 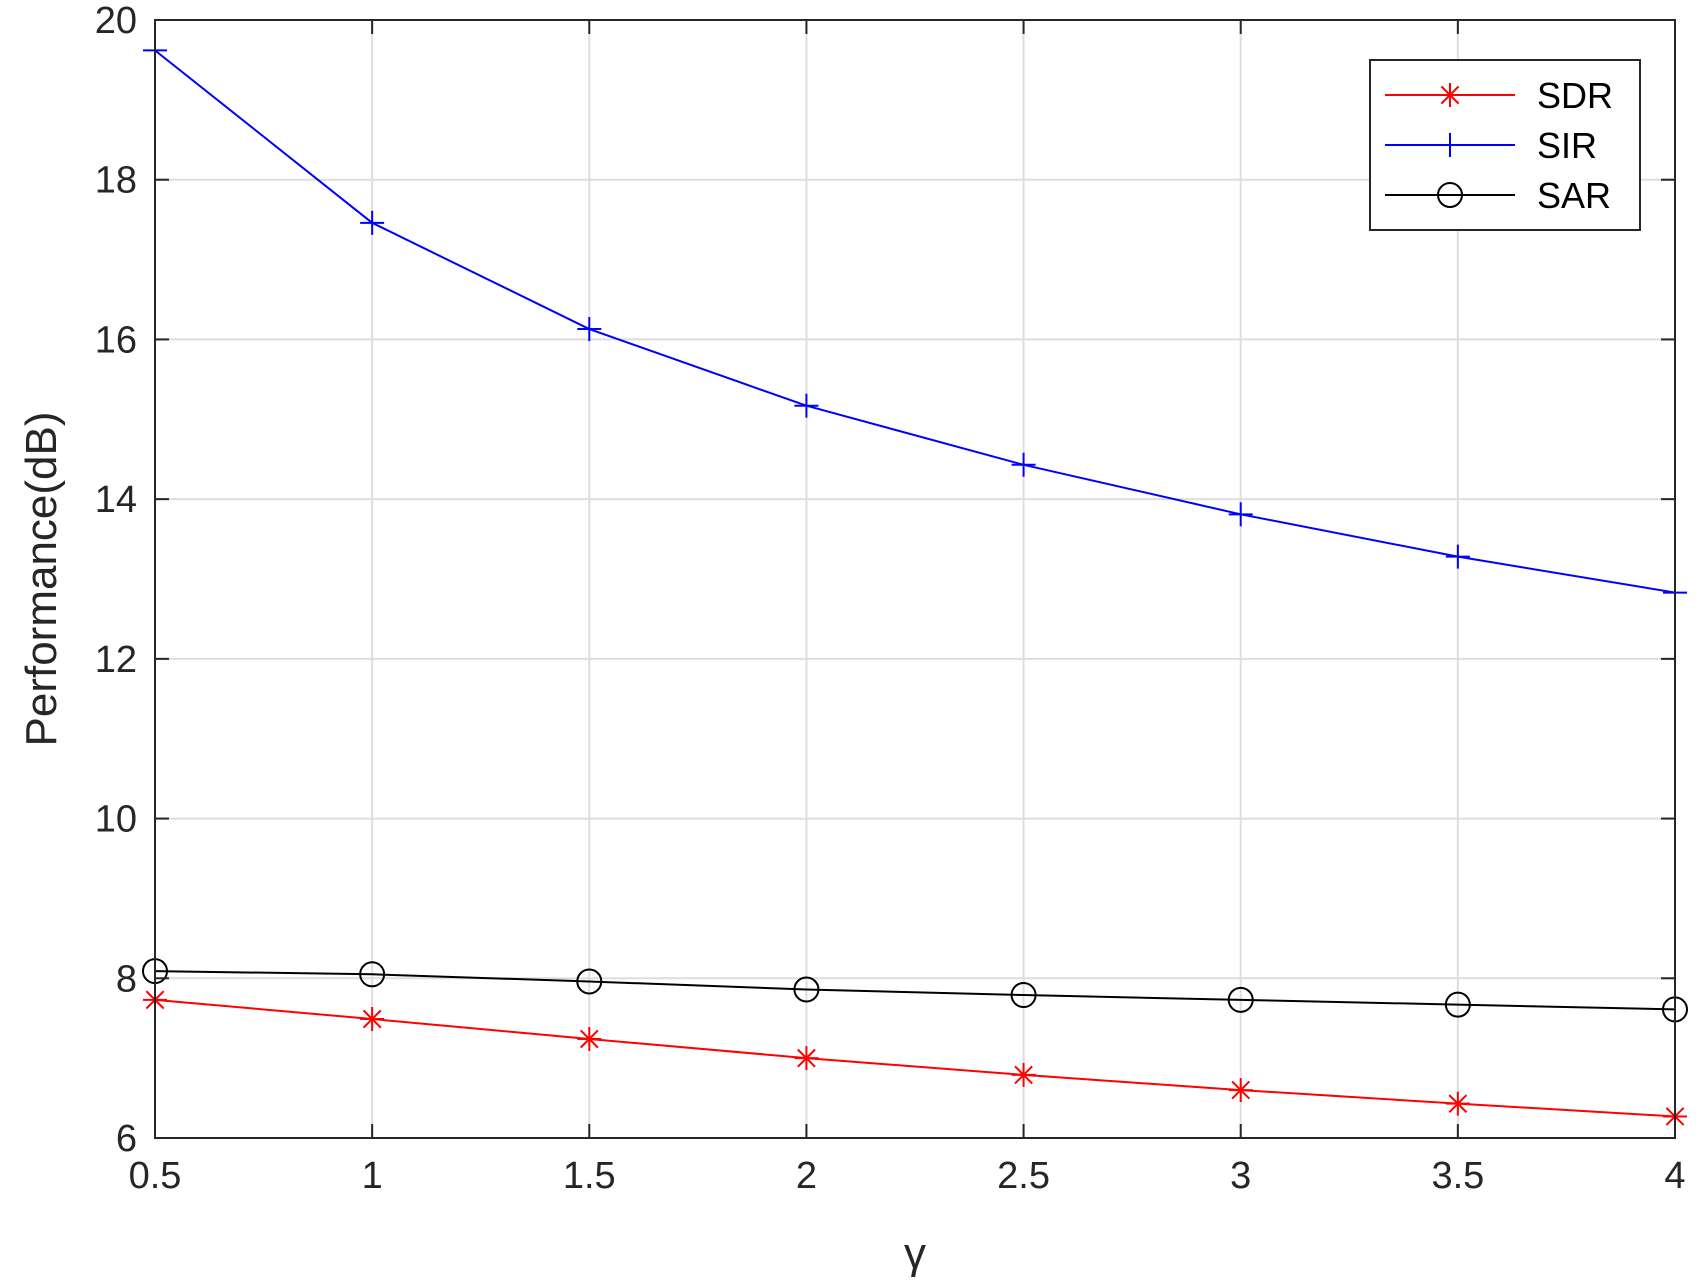 What do you see at coordinates (806, 1176) in the screenshot?
I see `x-tick-label: 2` at bounding box center [806, 1176].